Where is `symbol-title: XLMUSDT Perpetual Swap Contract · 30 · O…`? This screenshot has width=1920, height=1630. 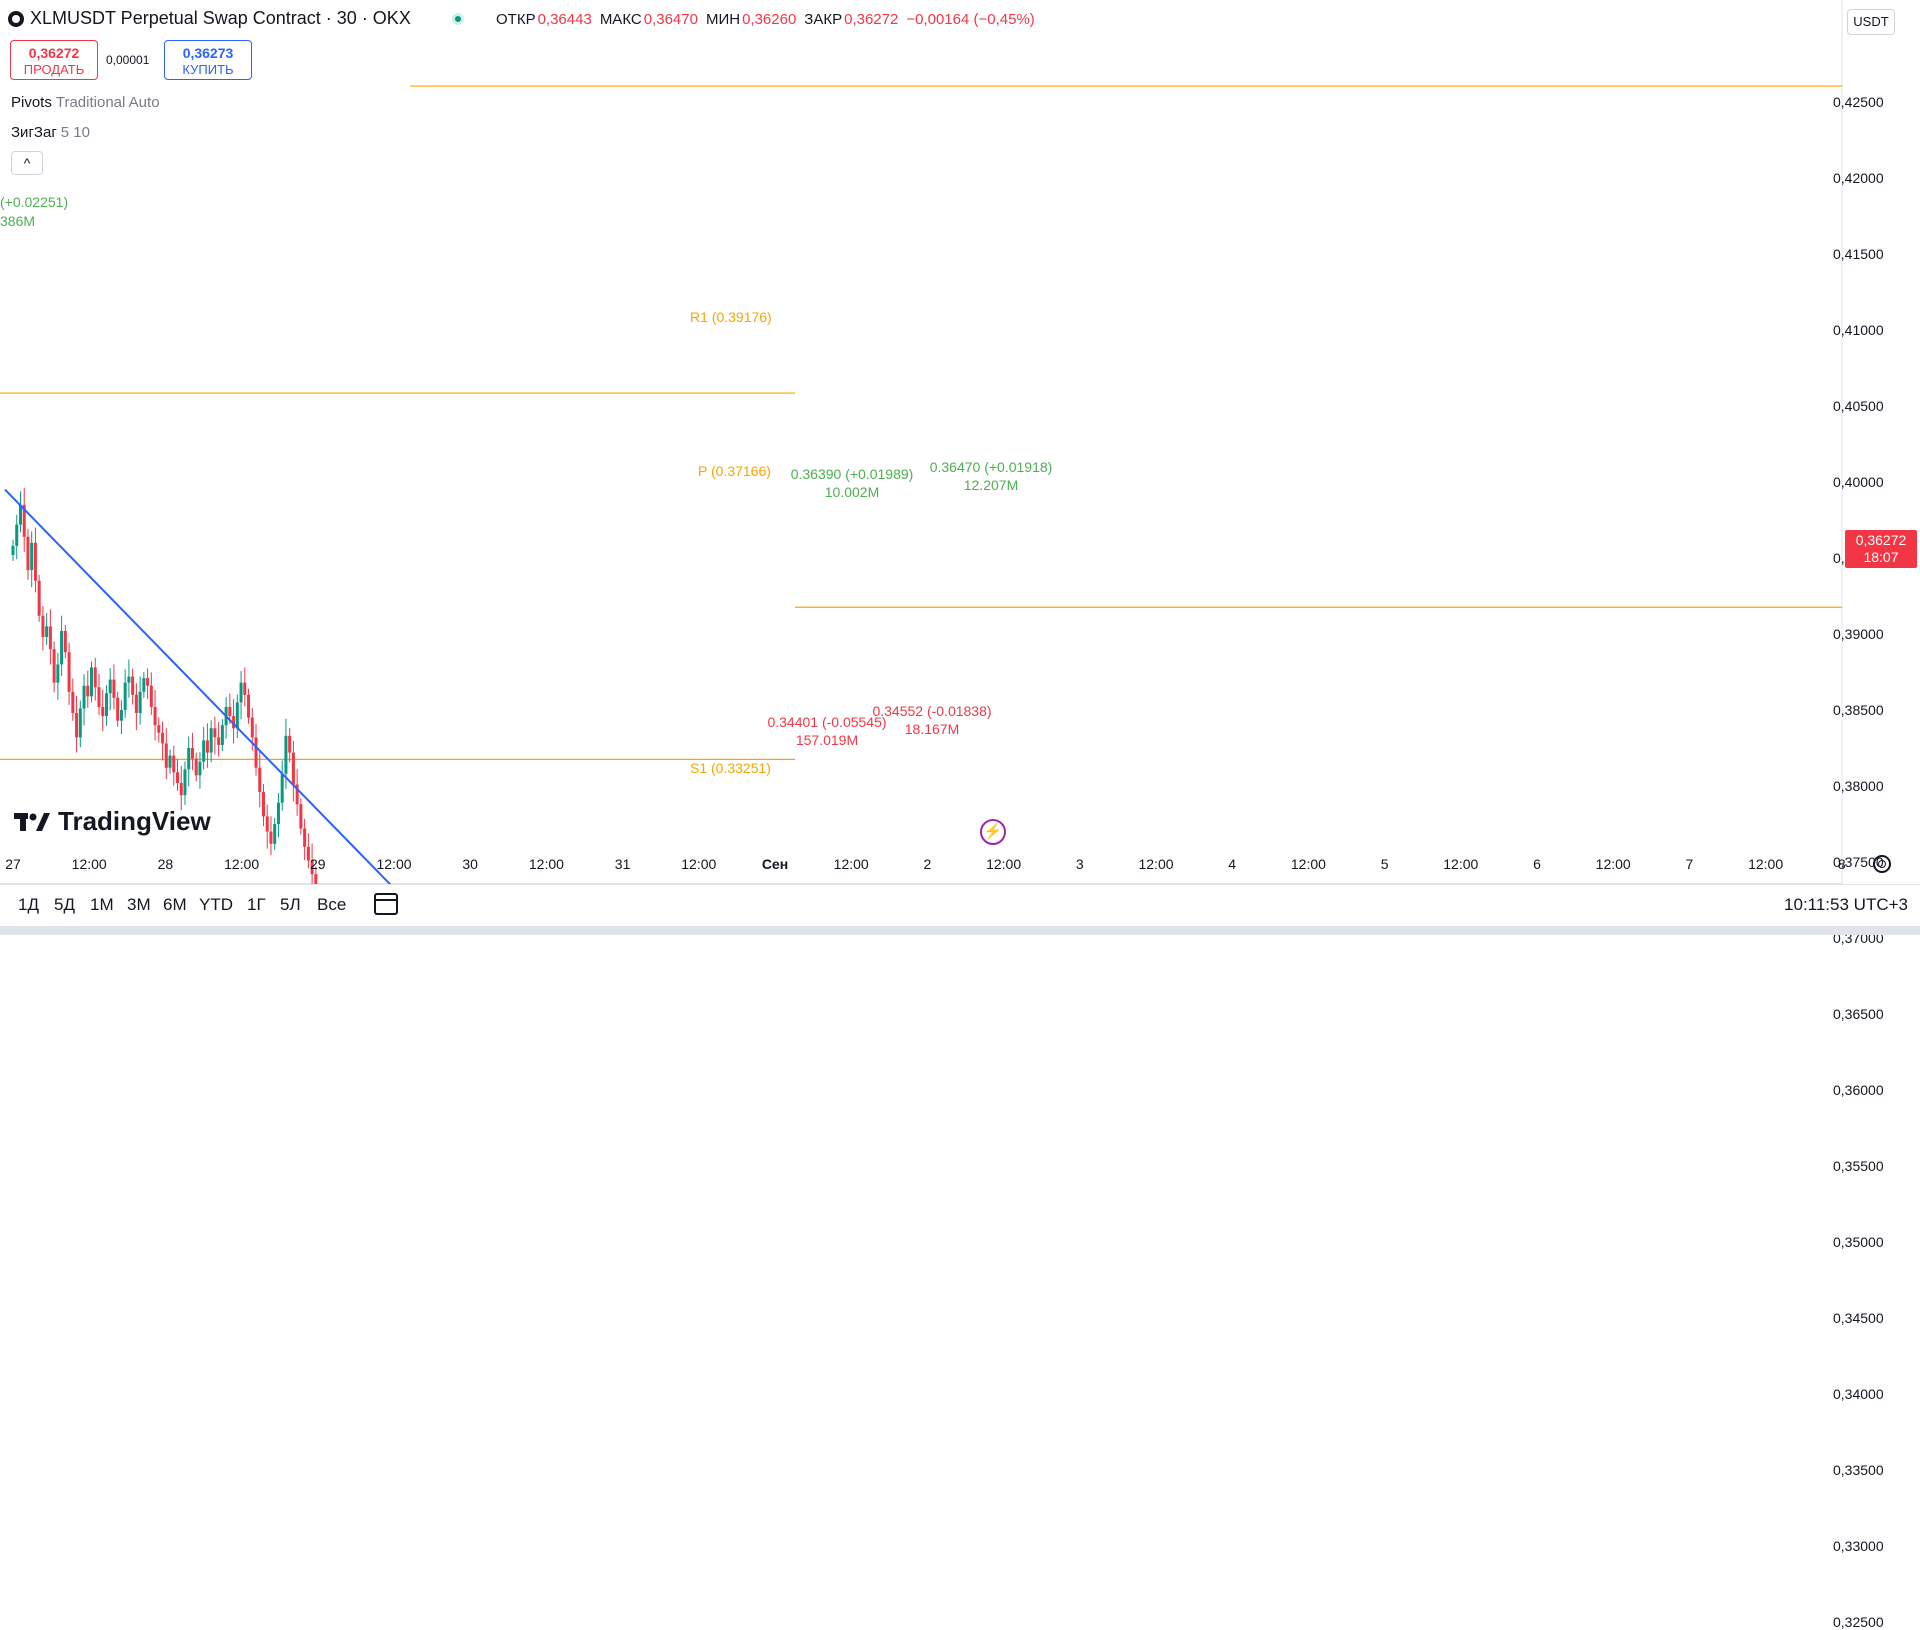 symbol-title: XLMUSDT Perpetual Swap Contract · 30 · O… is located at coordinates (209, 18).